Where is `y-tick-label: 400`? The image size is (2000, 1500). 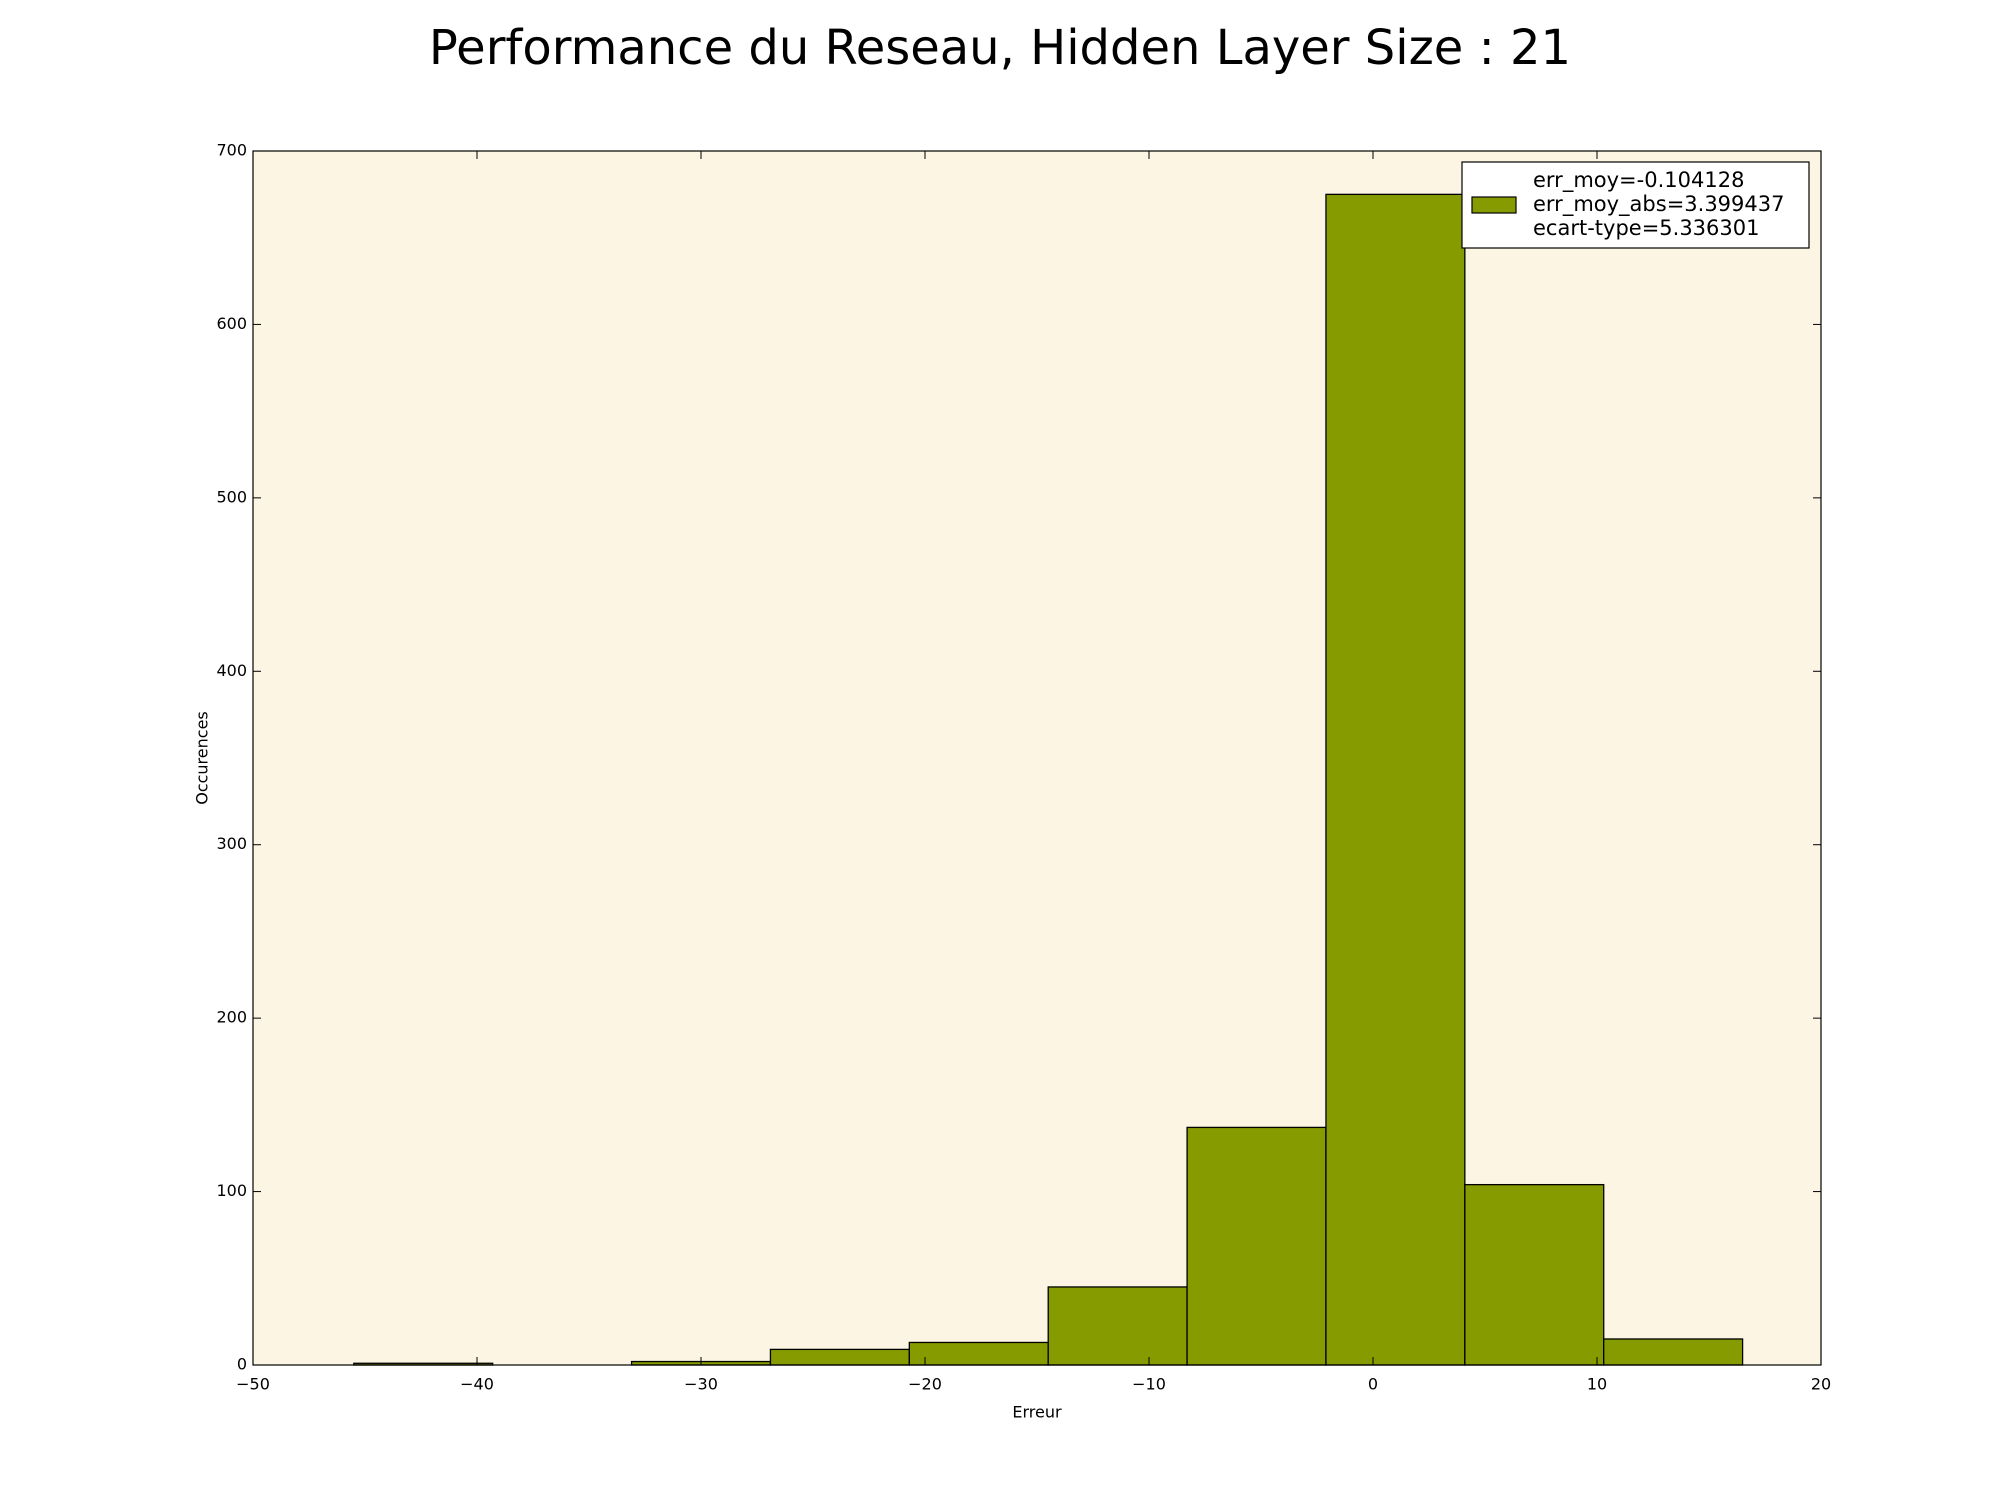 y-tick-label: 400 is located at coordinates (231, 670).